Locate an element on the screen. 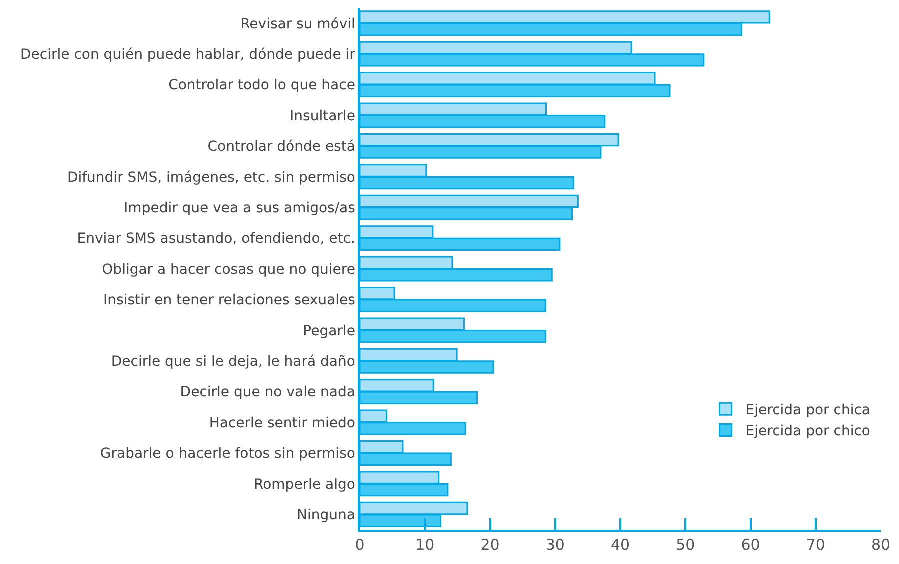 This screenshot has height=564, width=899. y-tick-label: Decirle con quién puede hablar, dónde puede ir is located at coordinates (188, 54).